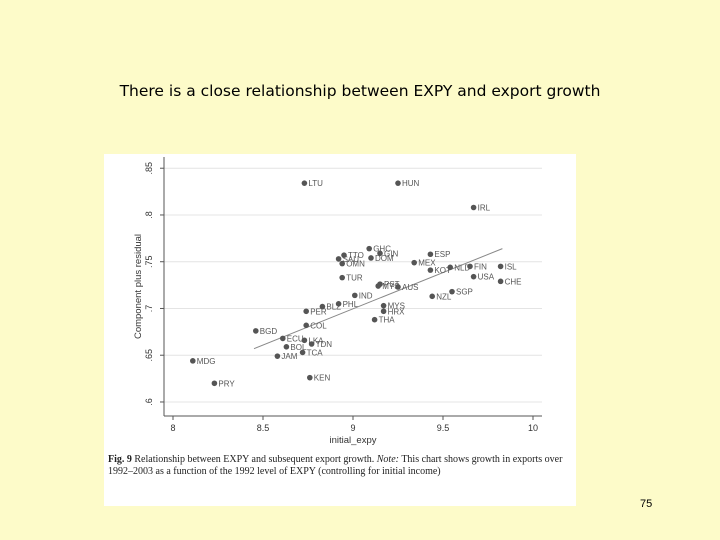 The height and width of the screenshot is (540, 720). What do you see at coordinates (149, 168) in the screenshot?
I see `y-tick-label: .85` at bounding box center [149, 168].